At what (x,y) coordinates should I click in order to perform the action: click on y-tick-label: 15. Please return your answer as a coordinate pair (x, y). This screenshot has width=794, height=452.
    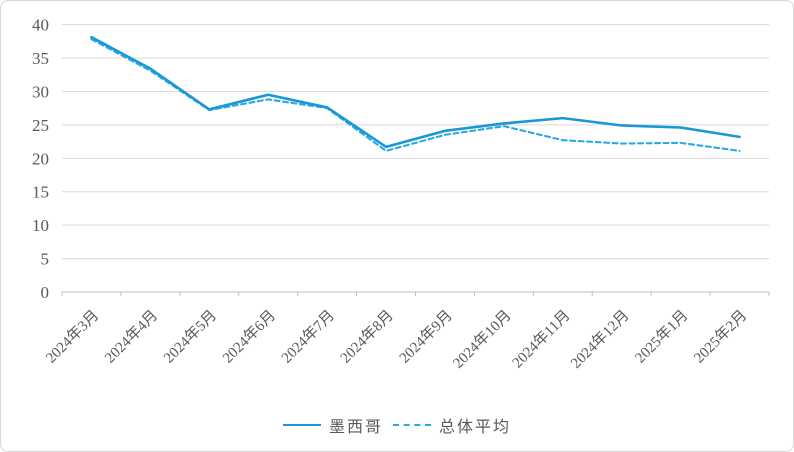
    Looking at the image, I should click on (40, 192).